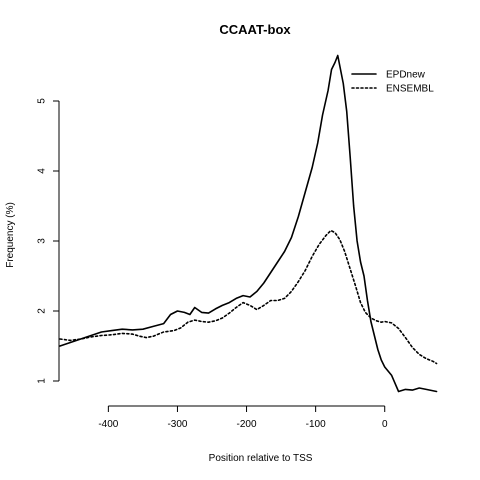 This screenshot has height=480, width=480. I want to click on x-tick-label: -100, so click(316, 424).